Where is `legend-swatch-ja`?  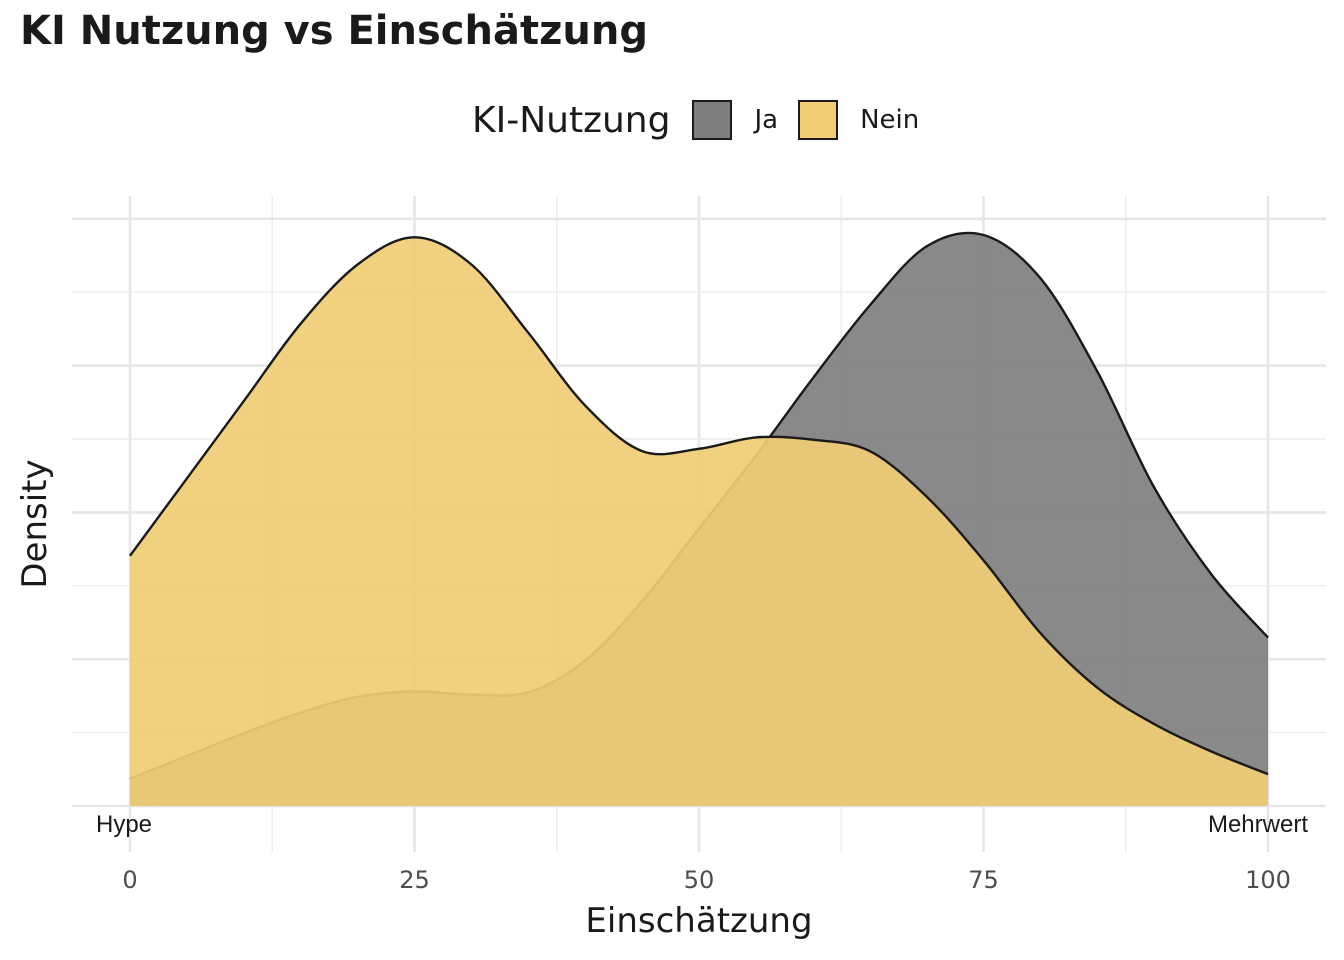
legend-swatch-ja is located at coordinates (712, 120).